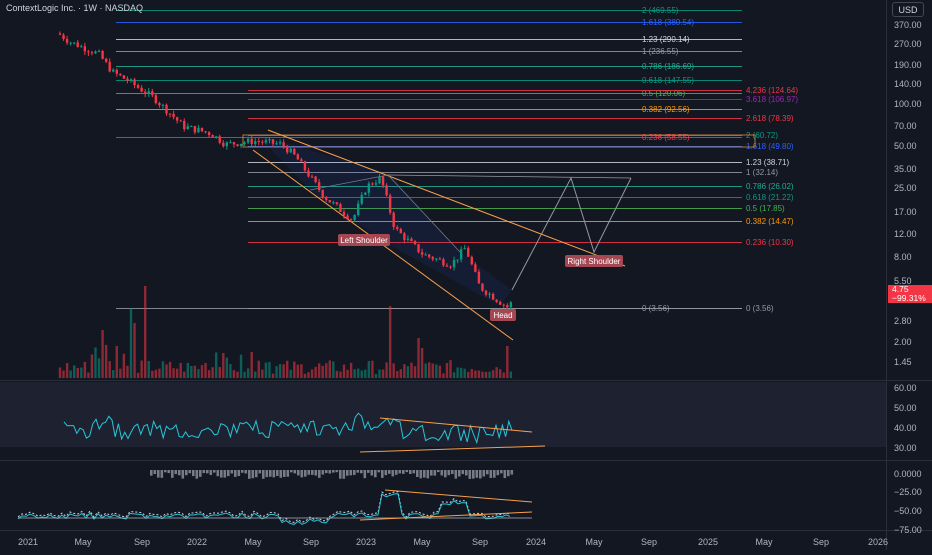 The height and width of the screenshot is (555, 932). I want to click on time-axis-label: Sep, so click(649, 542).